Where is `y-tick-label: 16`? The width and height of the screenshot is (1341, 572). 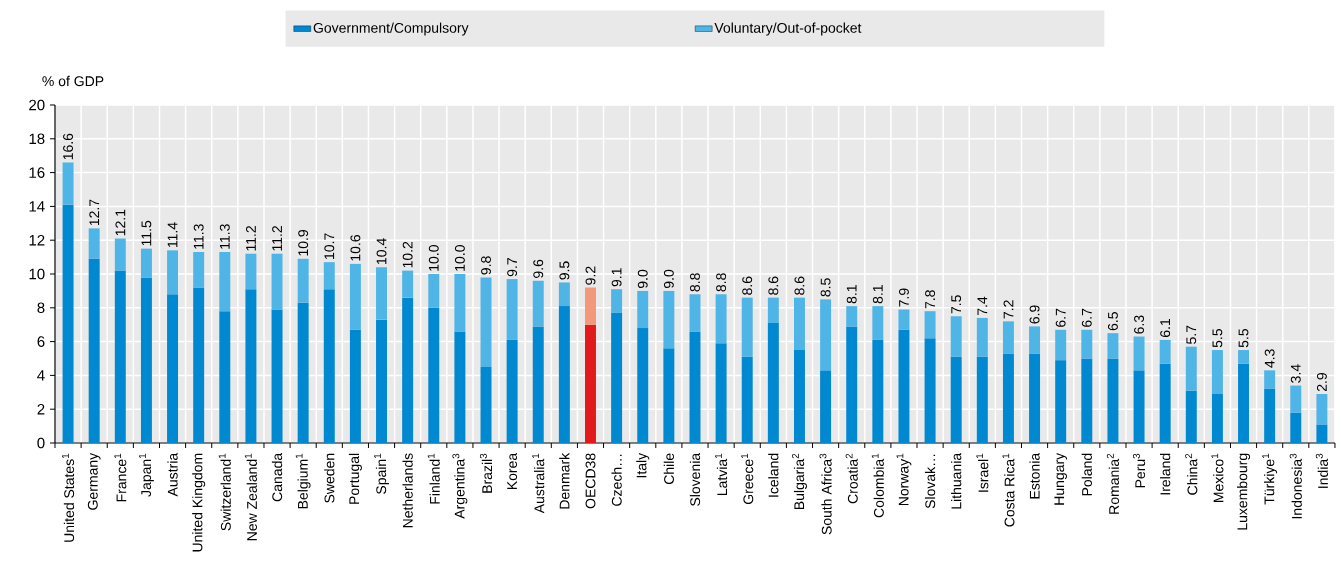 y-tick-label: 16 is located at coordinates (37, 172).